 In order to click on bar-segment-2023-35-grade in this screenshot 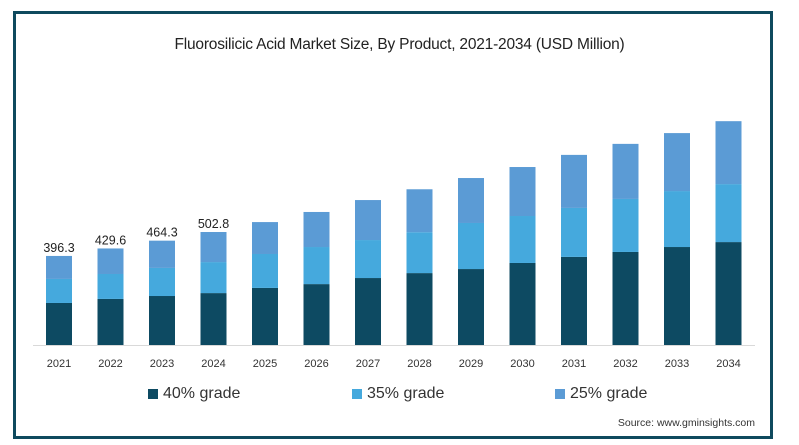, I will do `click(162, 282)`.